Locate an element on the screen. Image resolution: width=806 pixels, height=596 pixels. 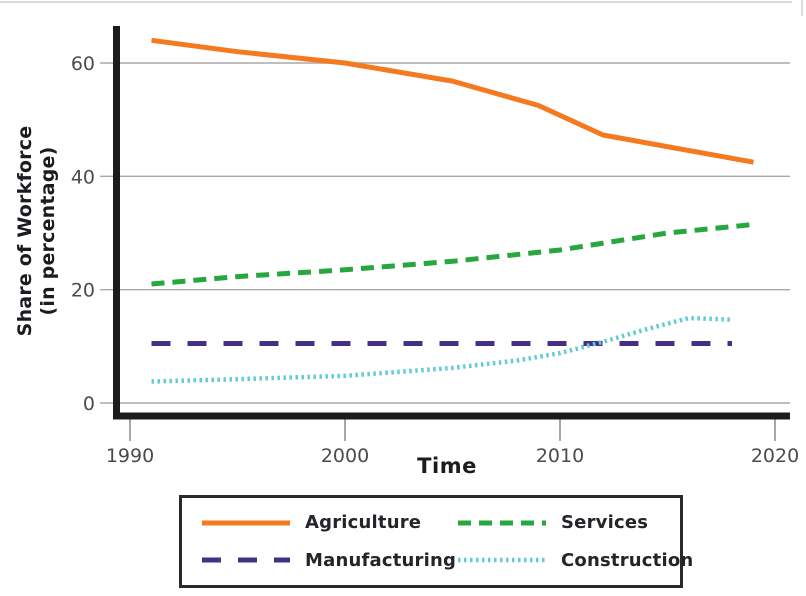
construction-line-swatch-icon is located at coordinates (502, 560).